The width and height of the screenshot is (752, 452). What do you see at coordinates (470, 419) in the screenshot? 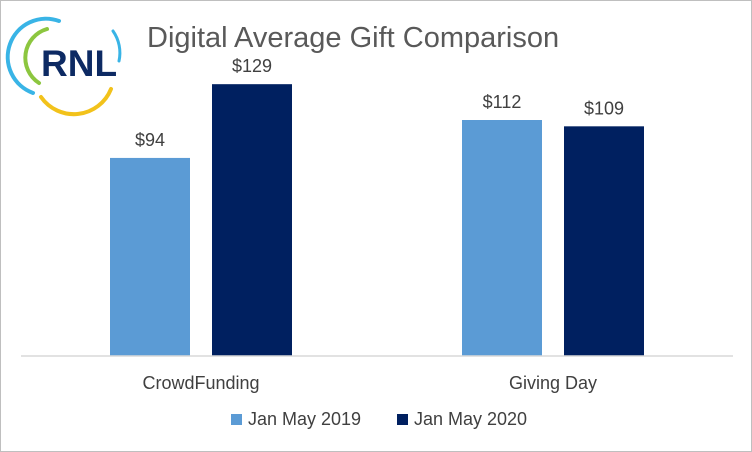
I see `legend-label: Jan May 2020` at bounding box center [470, 419].